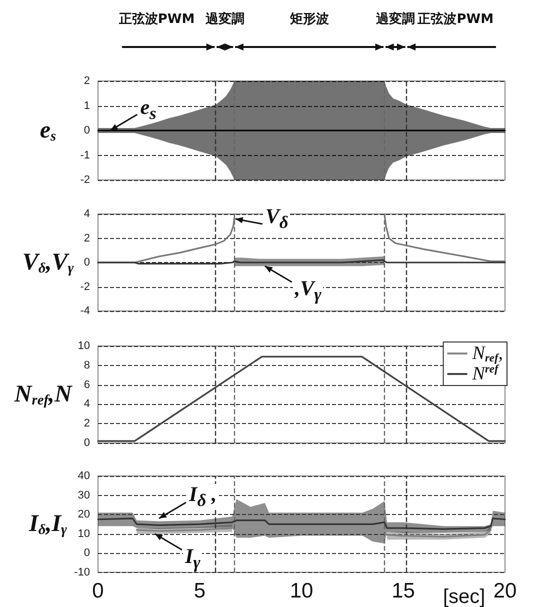 Image resolution: width=545 pixels, height=607 pixels. Describe the element at coordinates (309, 19) in the screenshot. I see `text: 矩形波` at that location.